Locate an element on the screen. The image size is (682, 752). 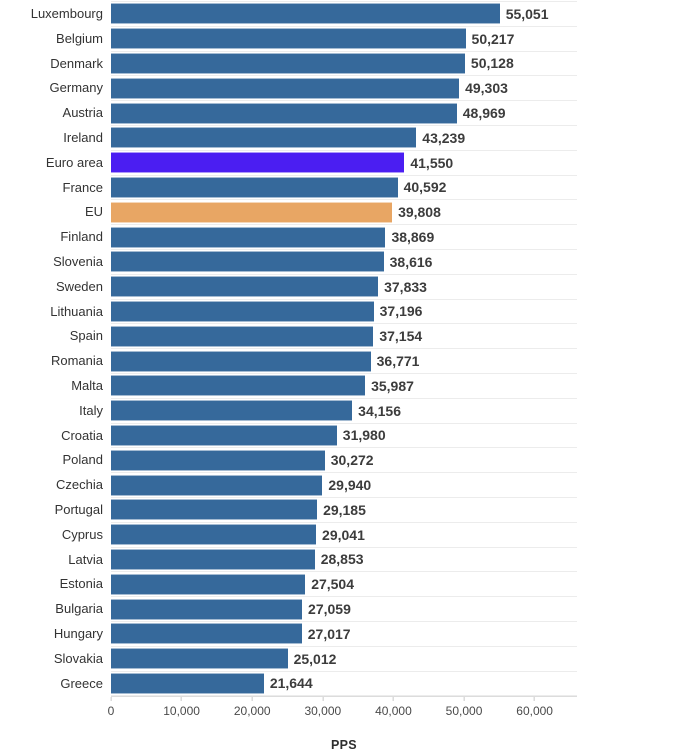
bar-lithuania is located at coordinates (242, 311).